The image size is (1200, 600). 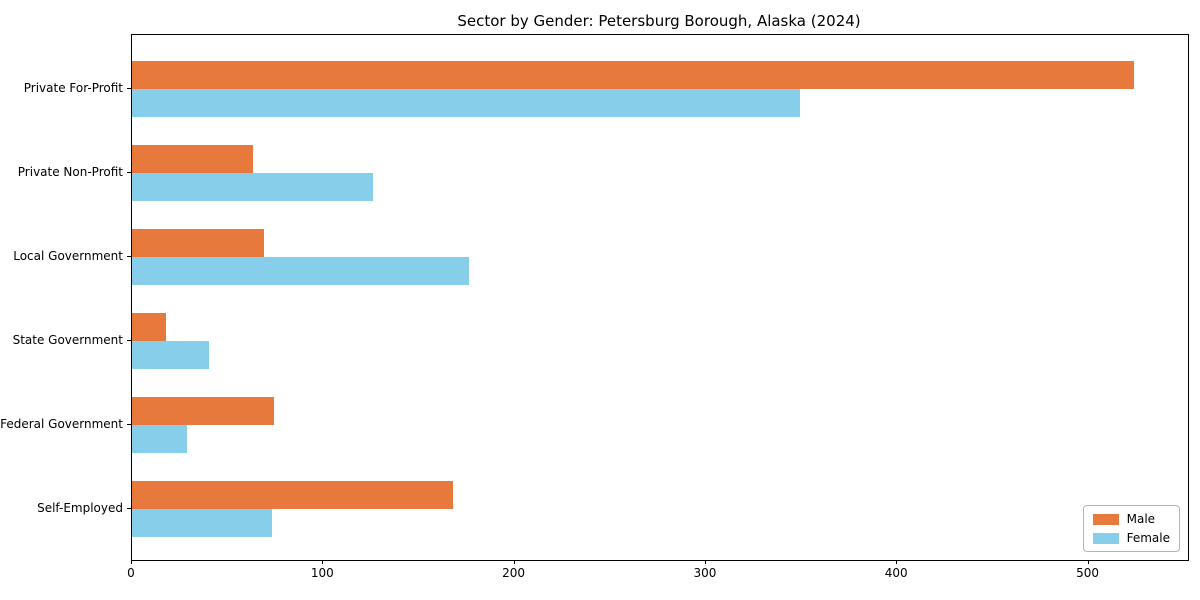 I want to click on y-axis-label: State Government, so click(x=67, y=340).